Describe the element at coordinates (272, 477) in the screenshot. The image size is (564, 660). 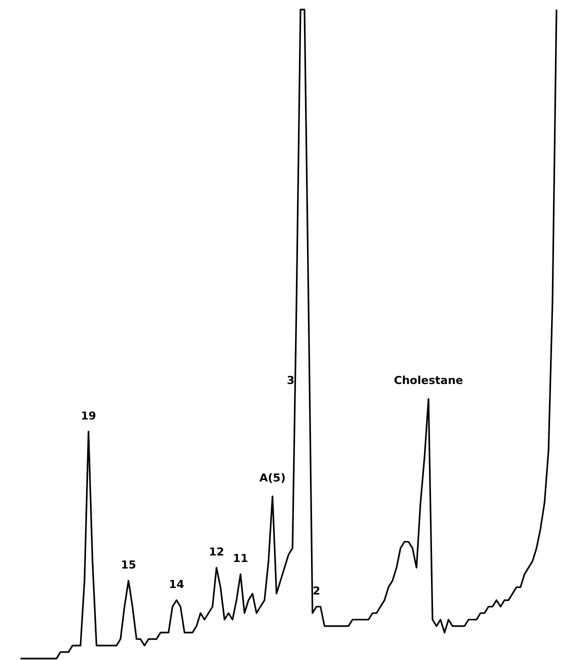
I see `annotation: A(5)` at that location.